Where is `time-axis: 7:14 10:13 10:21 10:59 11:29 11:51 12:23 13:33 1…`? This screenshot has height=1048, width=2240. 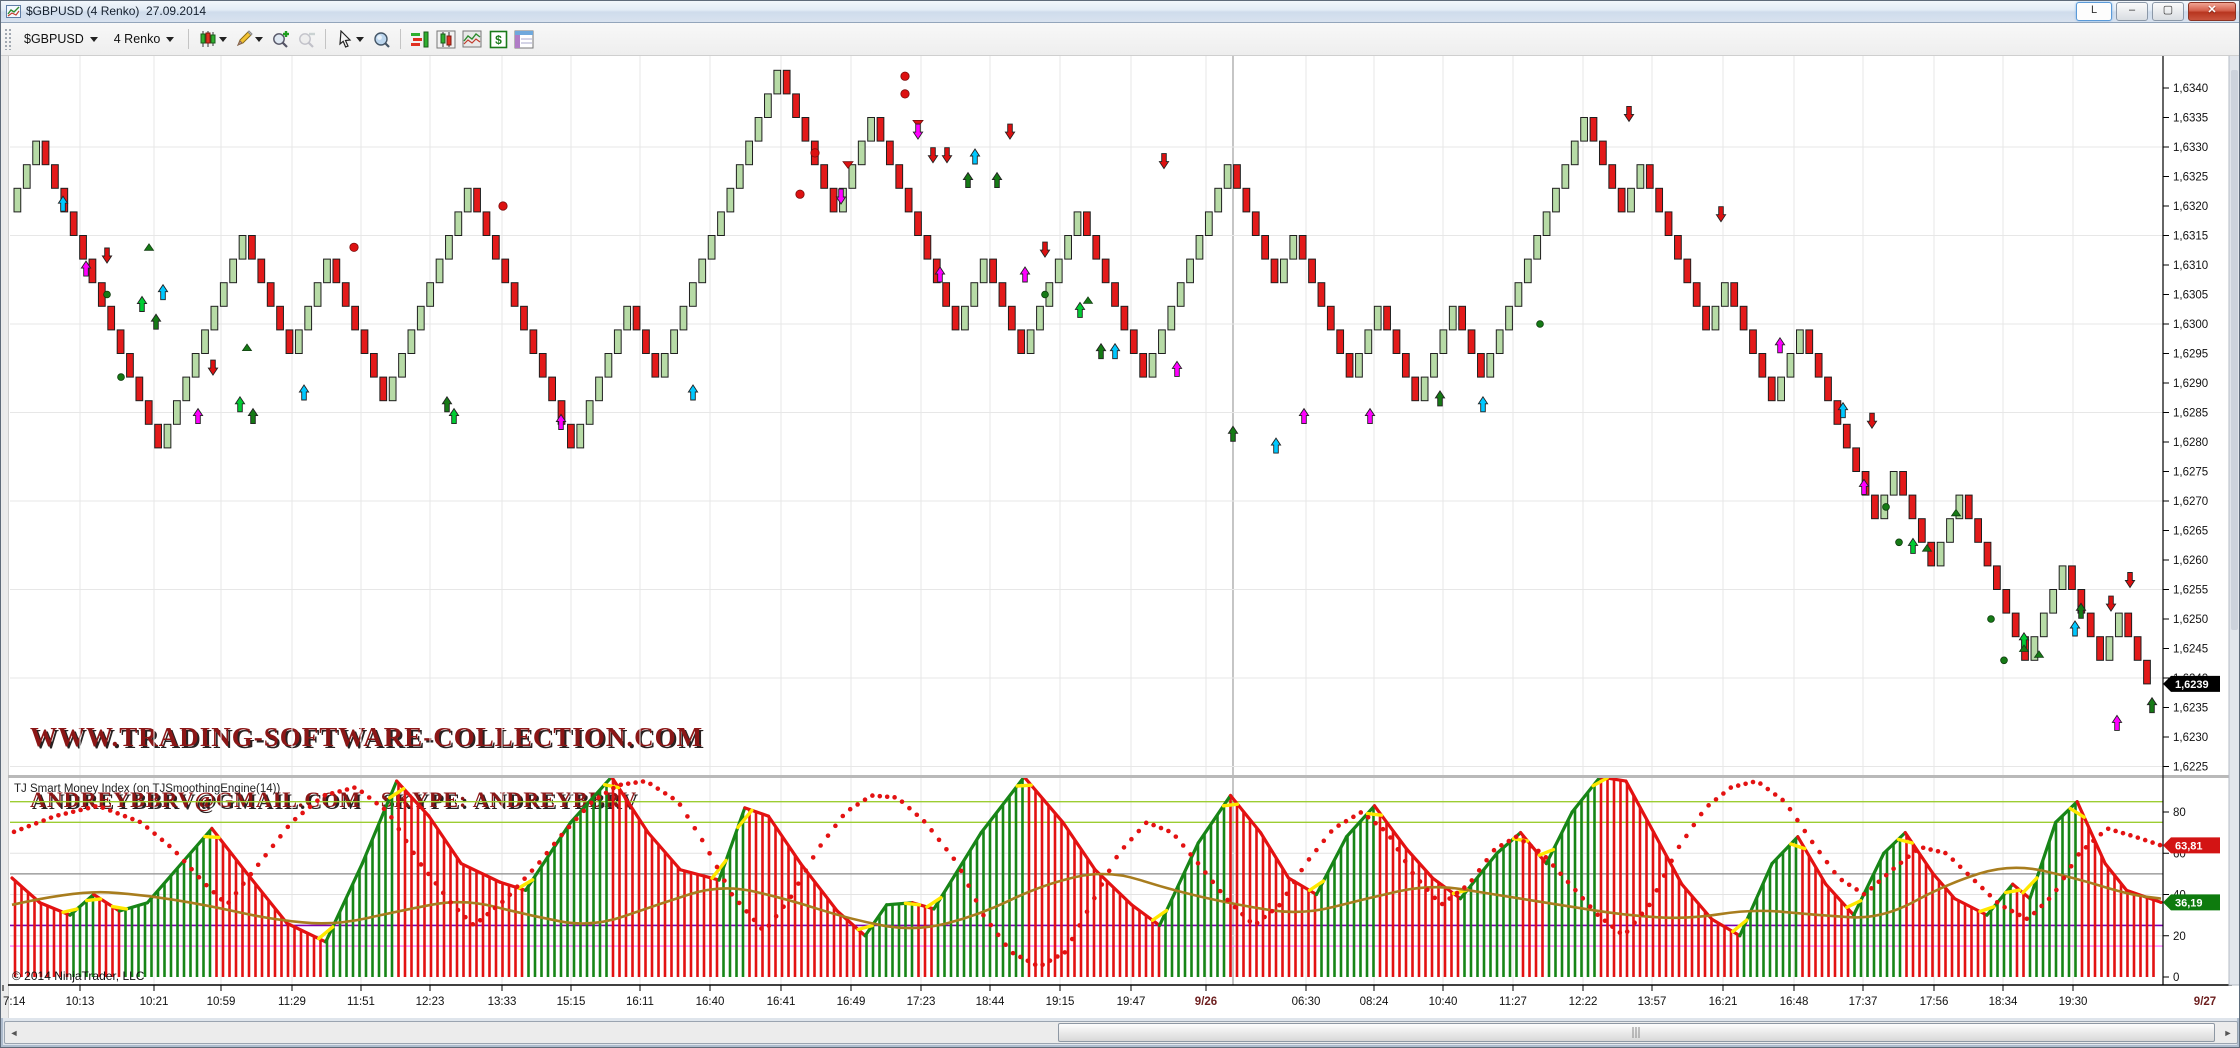 time-axis: 7:14 10:13 10:21 10:59 11:29 11:51 12:23 13:33 1… is located at coordinates (1109, 996).